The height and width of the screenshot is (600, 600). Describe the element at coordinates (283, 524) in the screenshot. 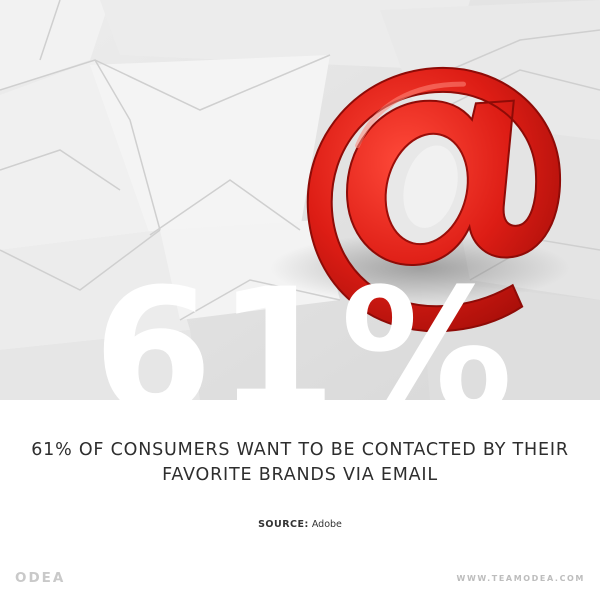

I see `source-label: SOURCE:` at that location.